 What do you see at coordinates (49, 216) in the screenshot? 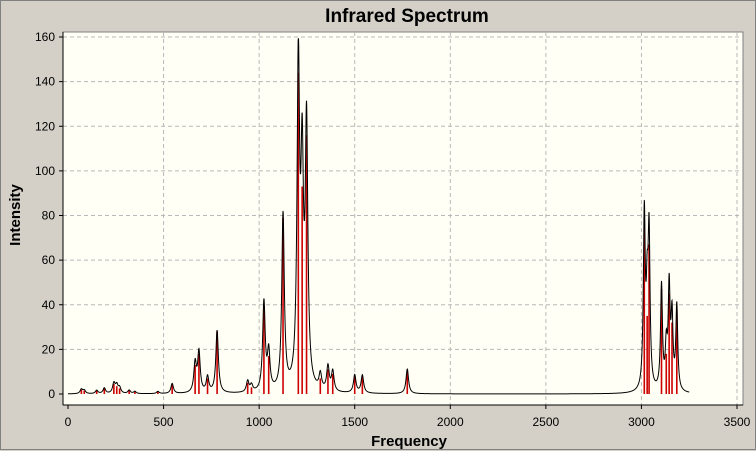
I see `y-tick-label: 80` at bounding box center [49, 216].